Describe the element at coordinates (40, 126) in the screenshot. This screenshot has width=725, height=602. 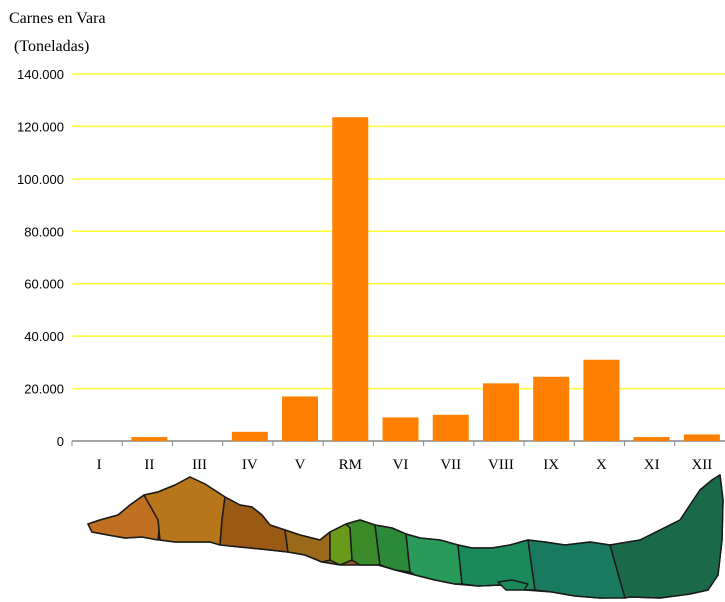
I see `y-tick-label: 120.000` at that location.